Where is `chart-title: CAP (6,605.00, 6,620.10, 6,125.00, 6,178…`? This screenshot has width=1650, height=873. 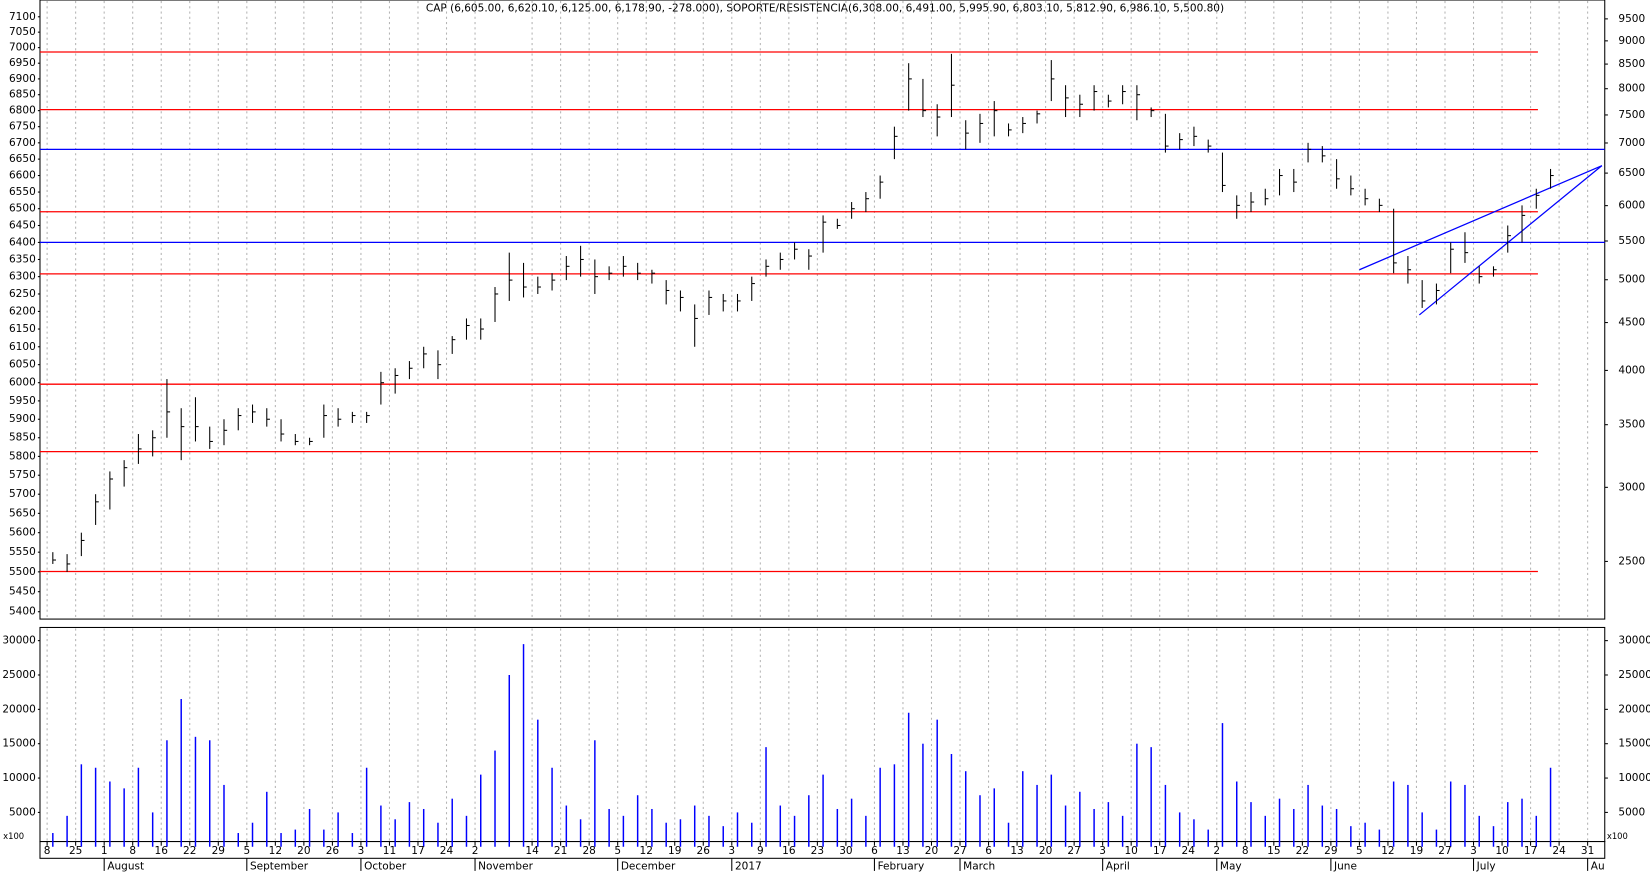
chart-title: CAP (6,605.00, 6,620.10, 6,125.00, 6,178… is located at coordinates (825, 8).